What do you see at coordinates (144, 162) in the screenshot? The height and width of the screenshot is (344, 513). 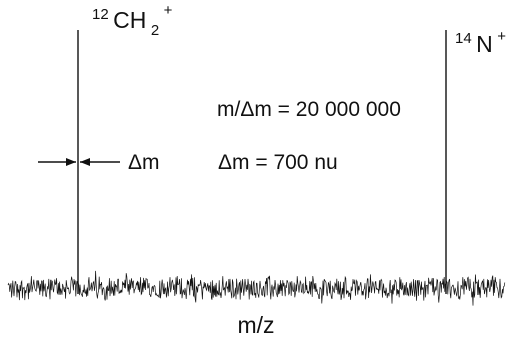 I see `width-marker-label: Δm` at bounding box center [144, 162].